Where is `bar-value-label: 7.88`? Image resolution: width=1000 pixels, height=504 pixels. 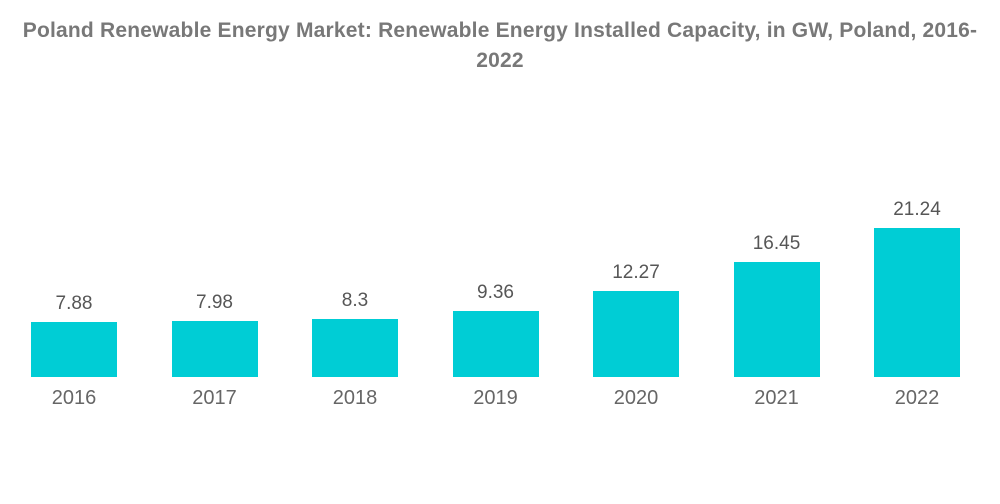 bar-value-label: 7.88 is located at coordinates (74, 303).